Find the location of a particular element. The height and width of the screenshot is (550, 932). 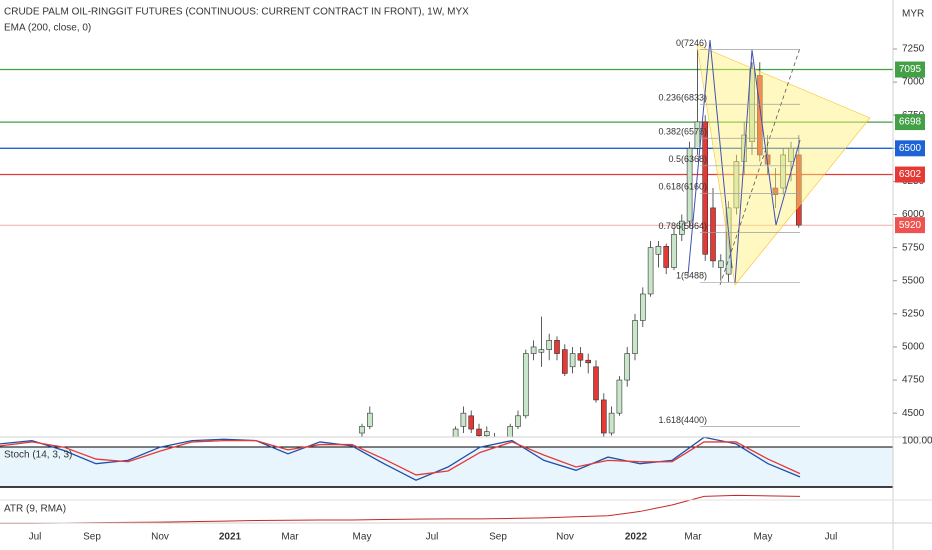

y-tick-label: 4500 is located at coordinates (913, 413).